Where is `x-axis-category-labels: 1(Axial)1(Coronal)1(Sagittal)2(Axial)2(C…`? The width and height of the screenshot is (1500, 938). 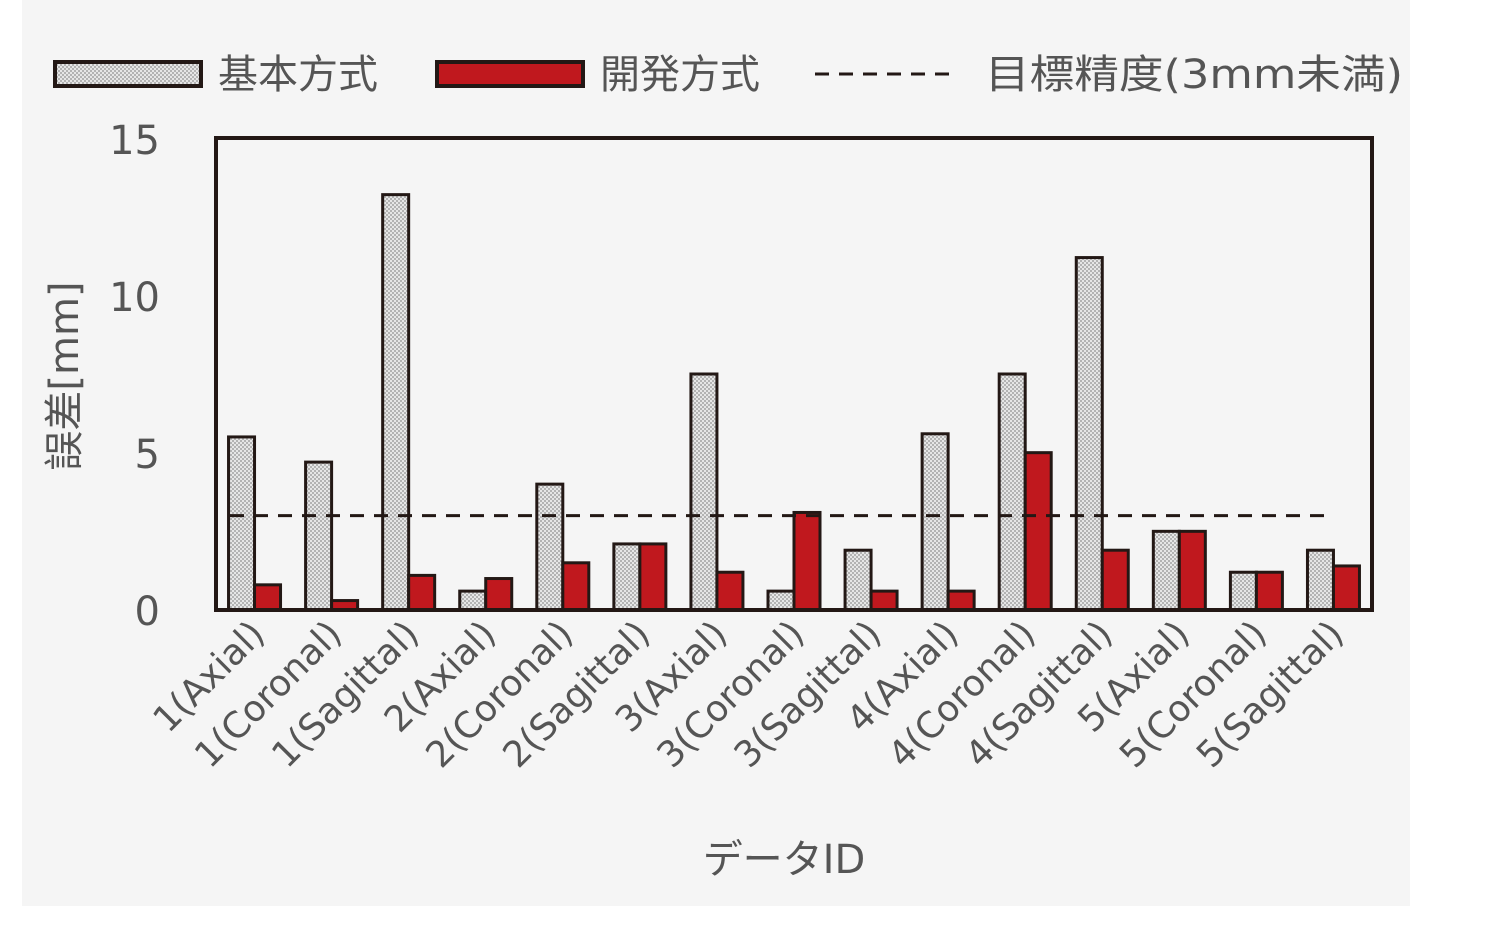
x-axis-category-labels: 1(Axial)1(Coronal)1(Sagittal)2(Axial)2(C… is located at coordinates (749, 694).